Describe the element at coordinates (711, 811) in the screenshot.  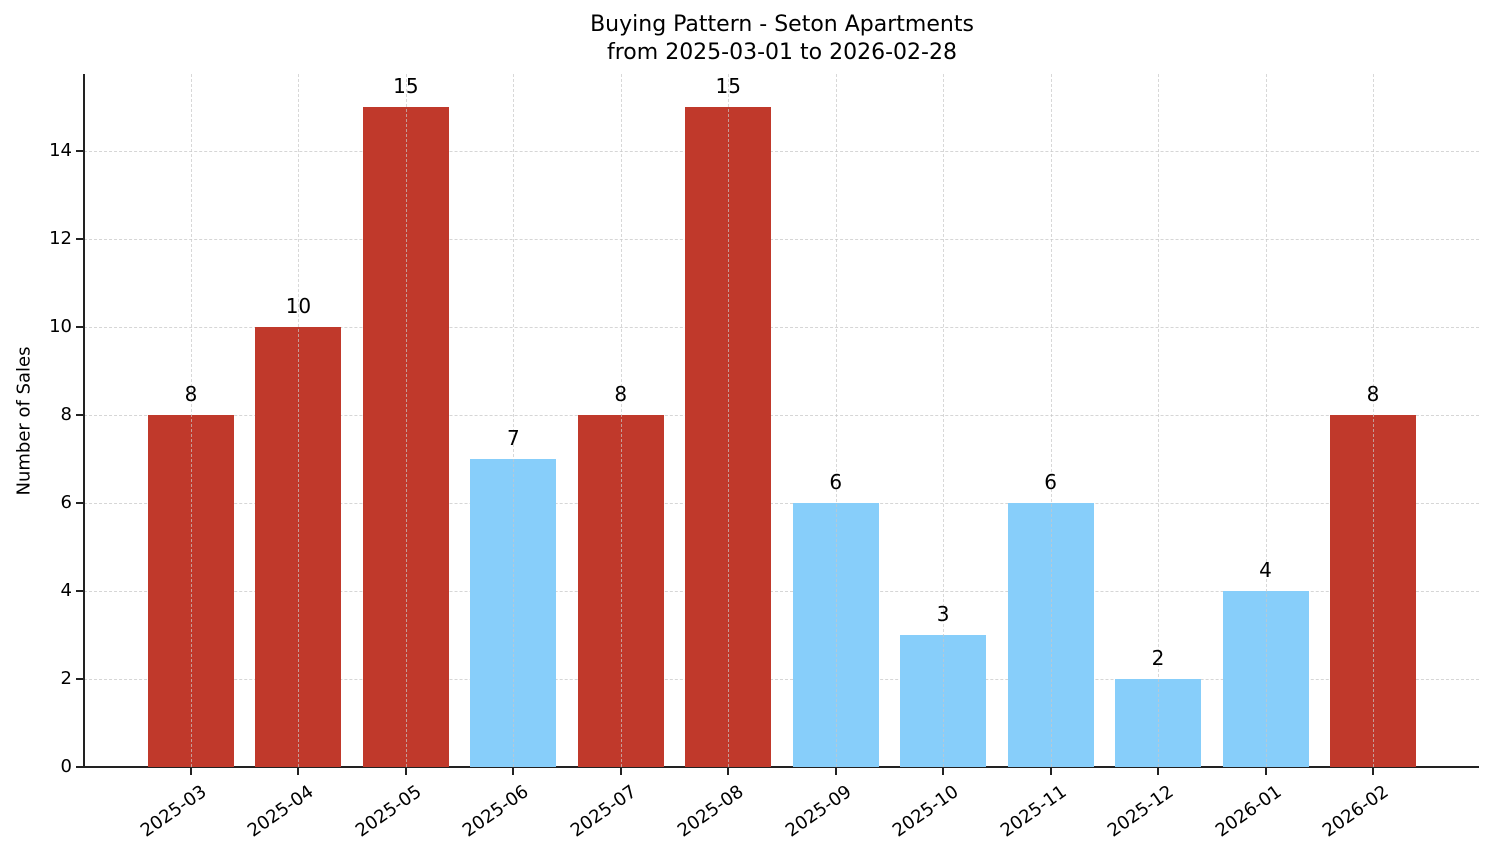
I see `x-tick-label: 2025-08` at that location.